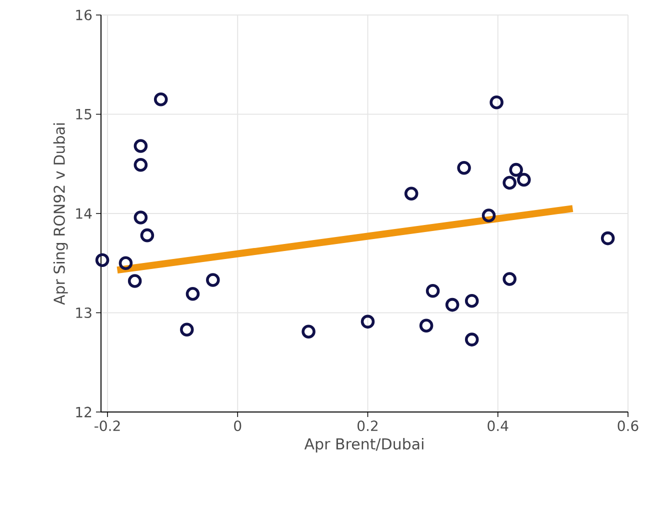  Describe the element at coordinates (84, 15) in the screenshot. I see `y-tick-label: 16` at that location.